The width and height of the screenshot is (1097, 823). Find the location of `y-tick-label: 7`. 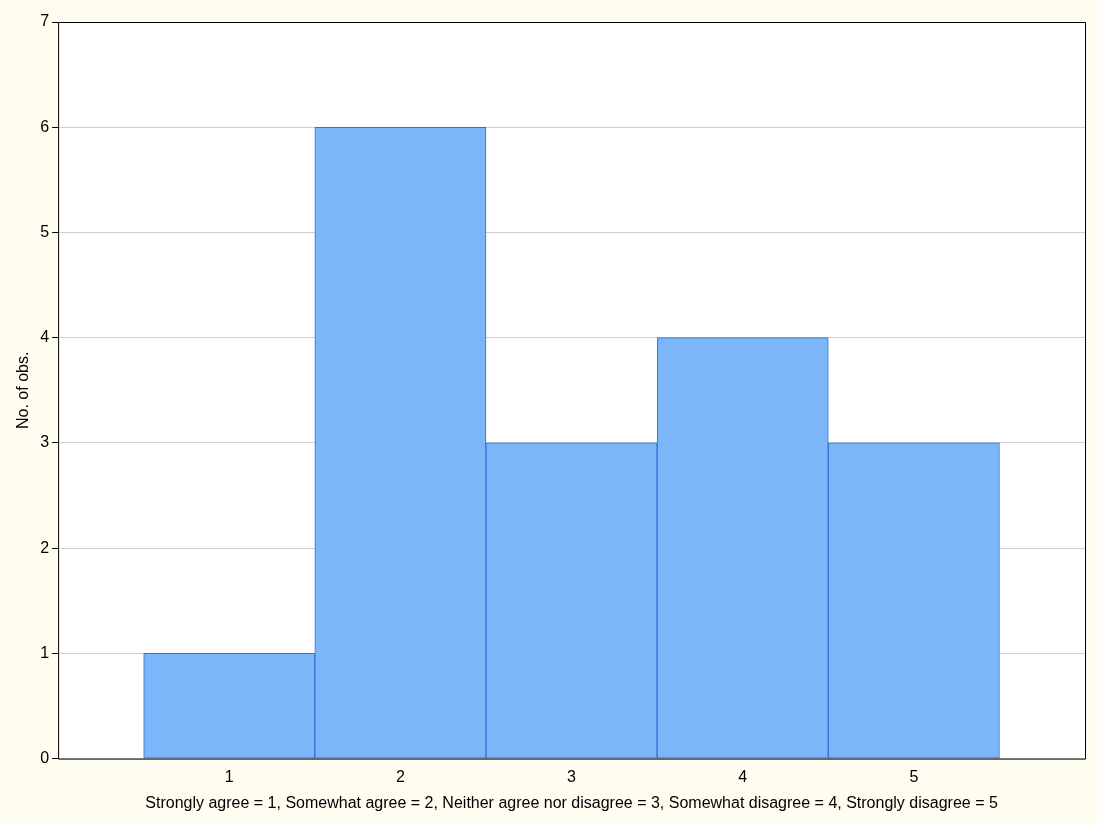

y-tick-label: 7 is located at coordinates (45, 21).